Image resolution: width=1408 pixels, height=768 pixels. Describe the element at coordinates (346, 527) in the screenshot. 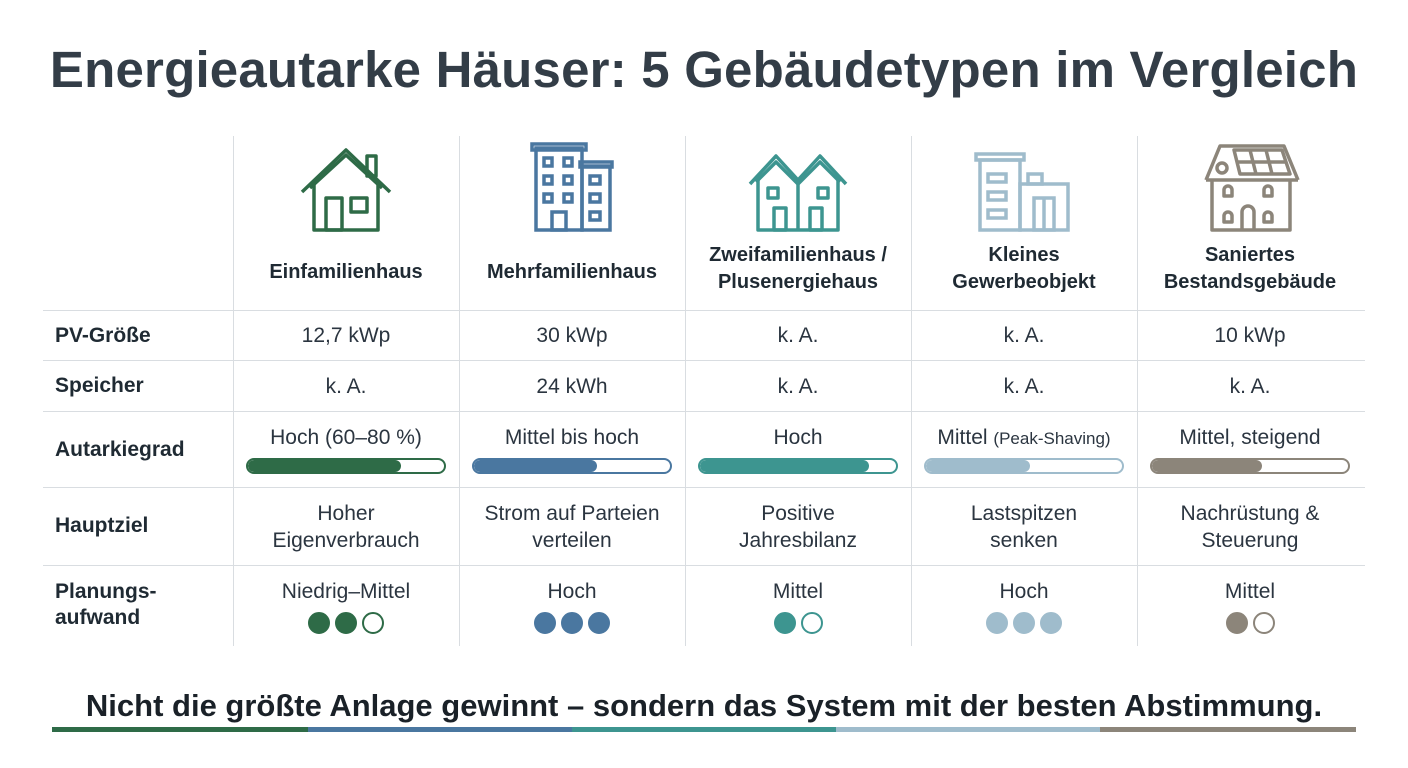

I see `cell-hauptziel: Hoher Eigenverbrauch` at that location.